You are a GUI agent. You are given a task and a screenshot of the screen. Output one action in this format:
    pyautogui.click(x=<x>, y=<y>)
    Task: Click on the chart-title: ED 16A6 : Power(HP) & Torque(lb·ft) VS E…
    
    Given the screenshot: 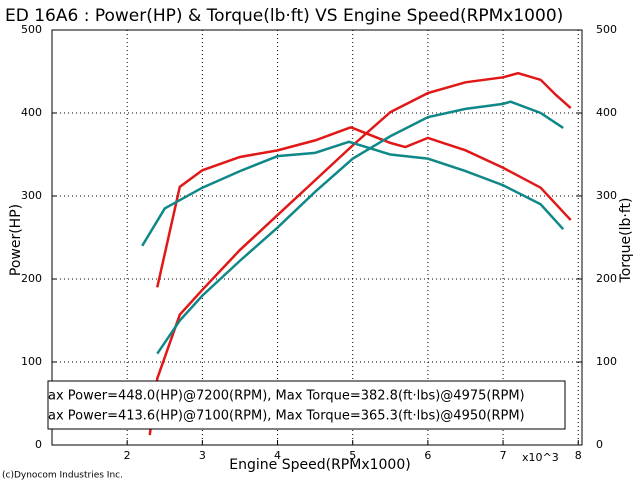 What is the action you would take?
    pyautogui.click(x=284, y=16)
    